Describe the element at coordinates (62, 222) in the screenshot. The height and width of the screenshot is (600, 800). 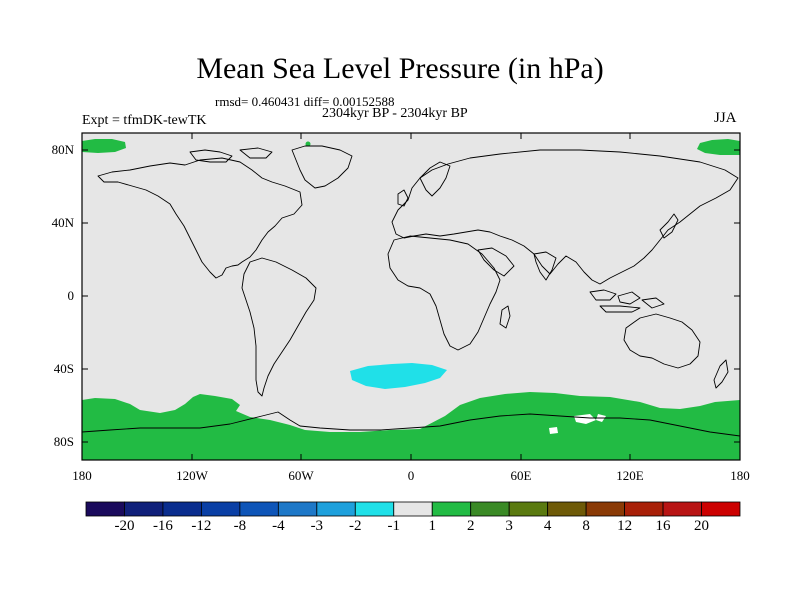
I see `lat-label-40n: 40N` at that location.